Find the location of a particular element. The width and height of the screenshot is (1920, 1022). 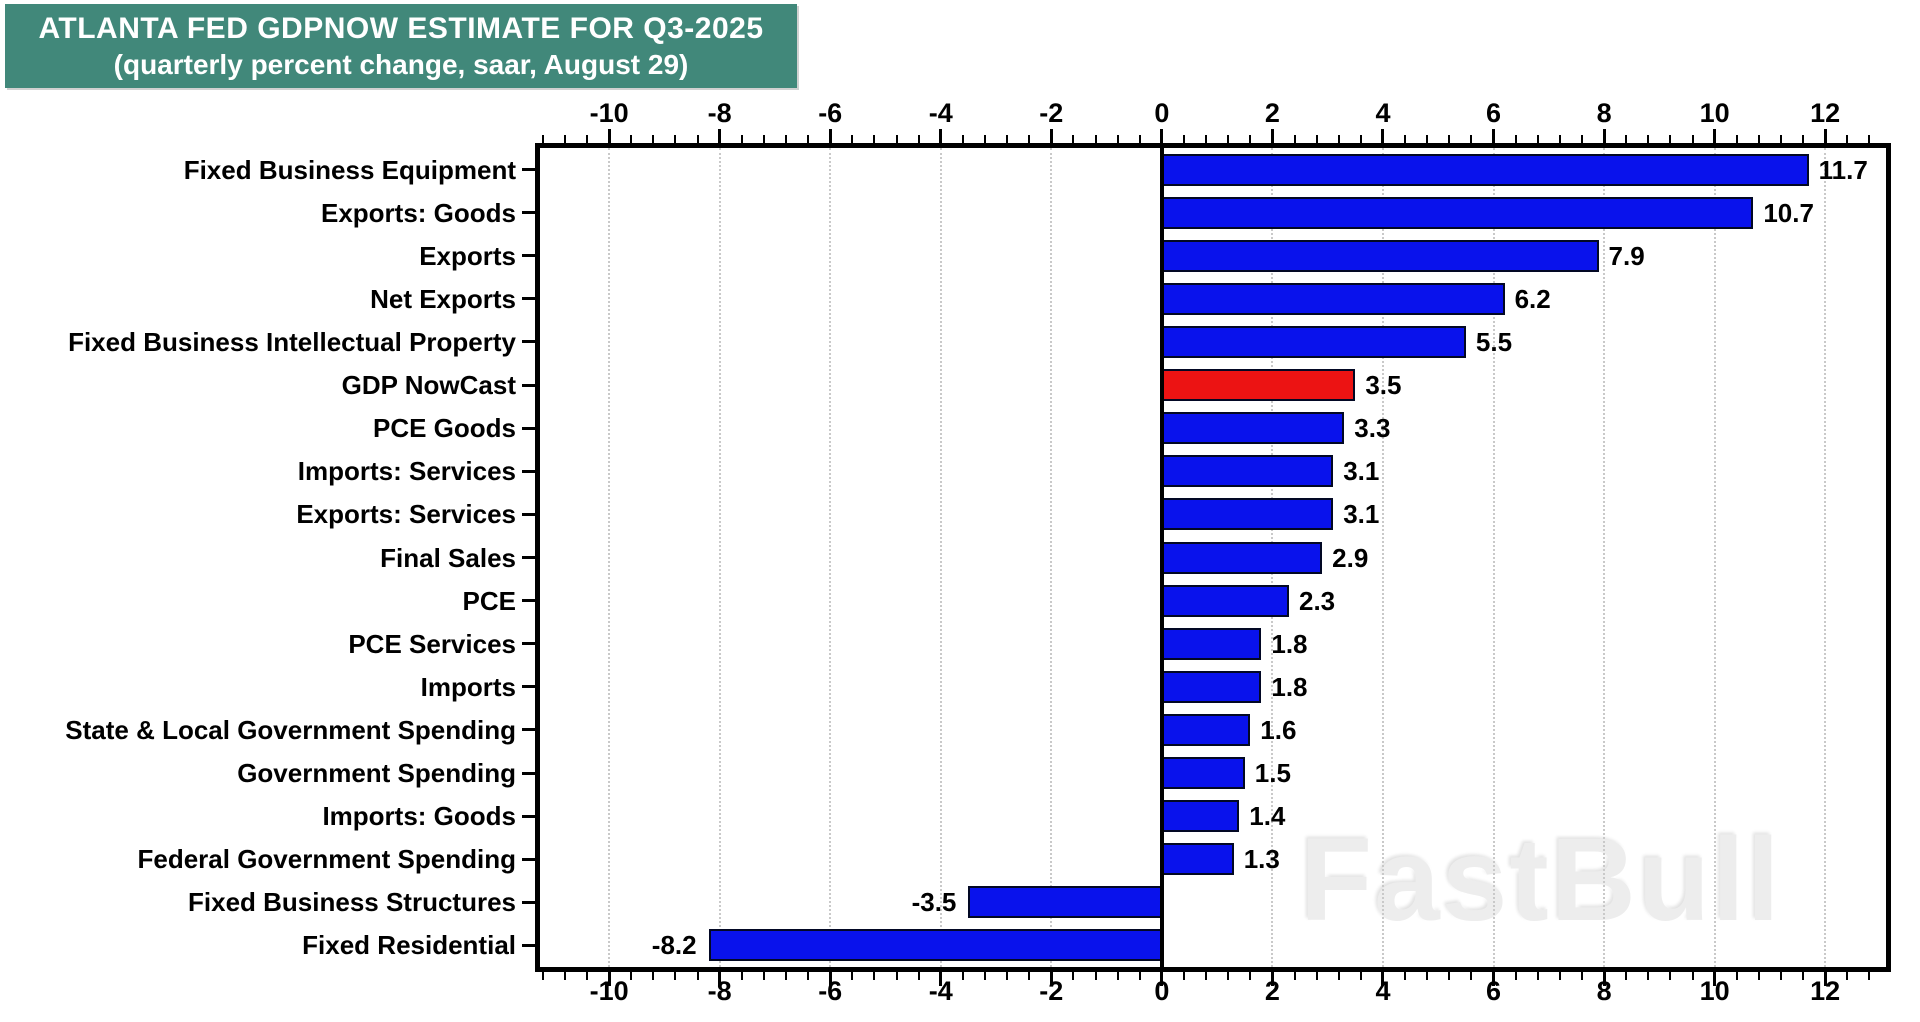

value-label: 5.5 is located at coordinates (1494, 341).